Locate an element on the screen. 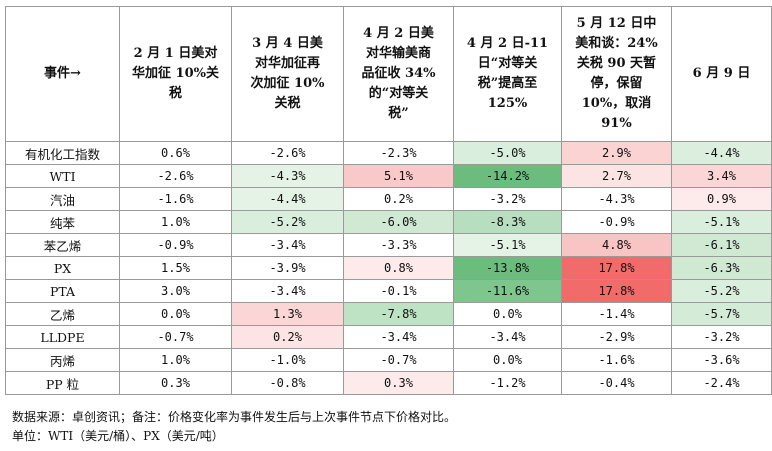  value-cell: 0.8% is located at coordinates (398, 268).